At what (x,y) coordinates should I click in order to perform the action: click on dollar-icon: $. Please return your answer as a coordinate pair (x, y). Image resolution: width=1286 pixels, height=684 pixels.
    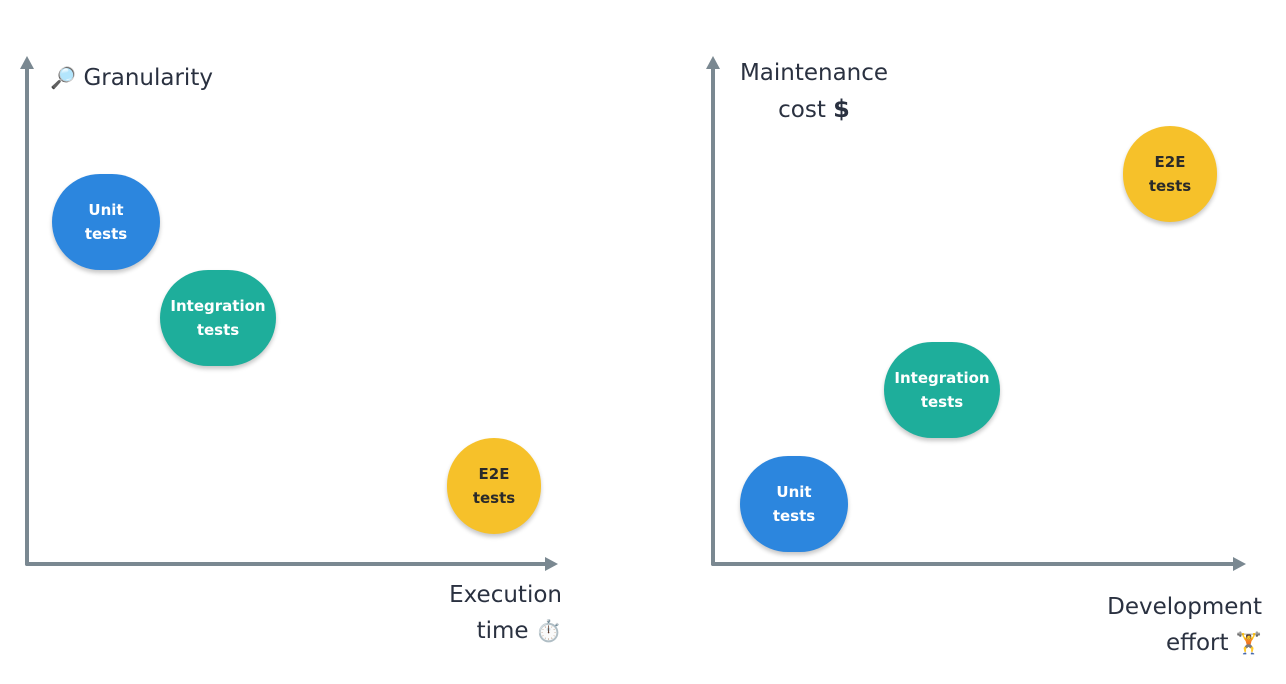
    Looking at the image, I should click on (841, 109).